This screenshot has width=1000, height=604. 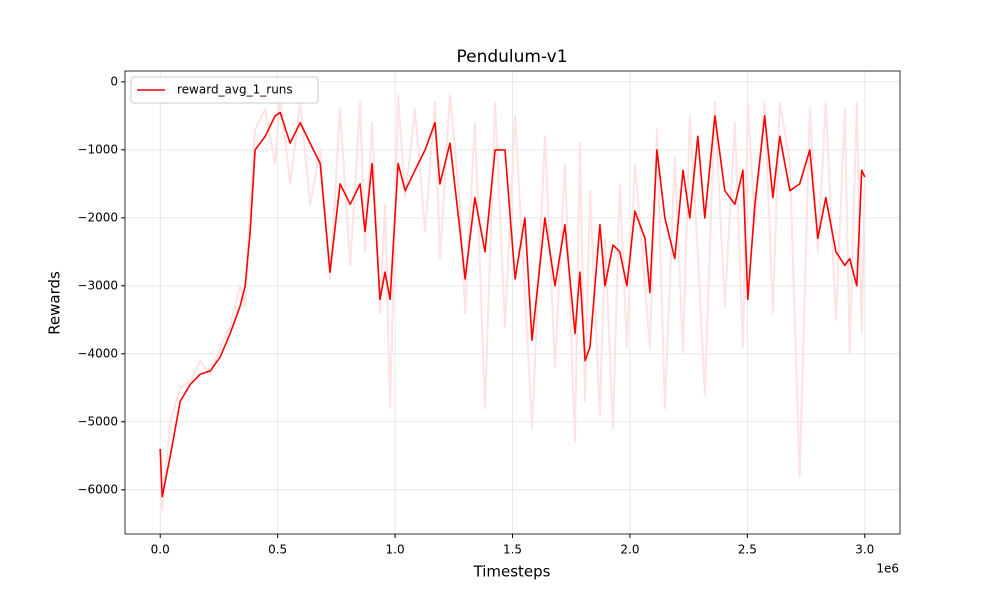 What do you see at coordinates (97, 489) in the screenshot?
I see `y-tick-label: −6000` at bounding box center [97, 489].